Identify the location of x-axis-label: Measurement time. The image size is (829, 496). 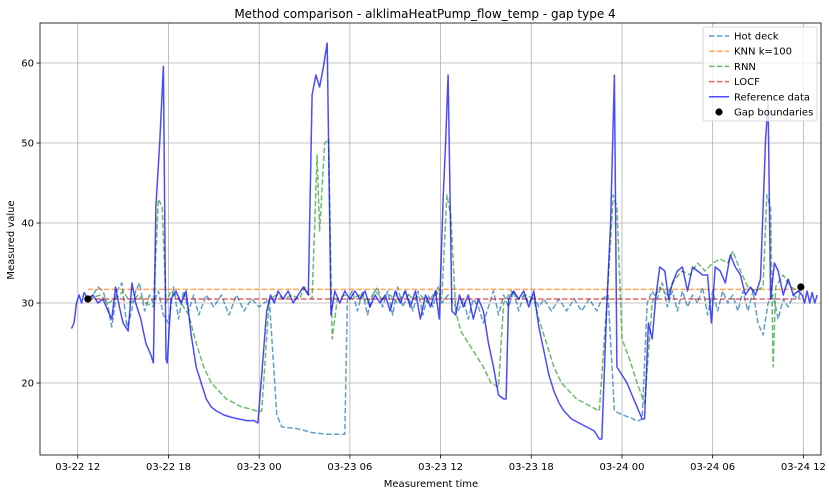
(431, 484).